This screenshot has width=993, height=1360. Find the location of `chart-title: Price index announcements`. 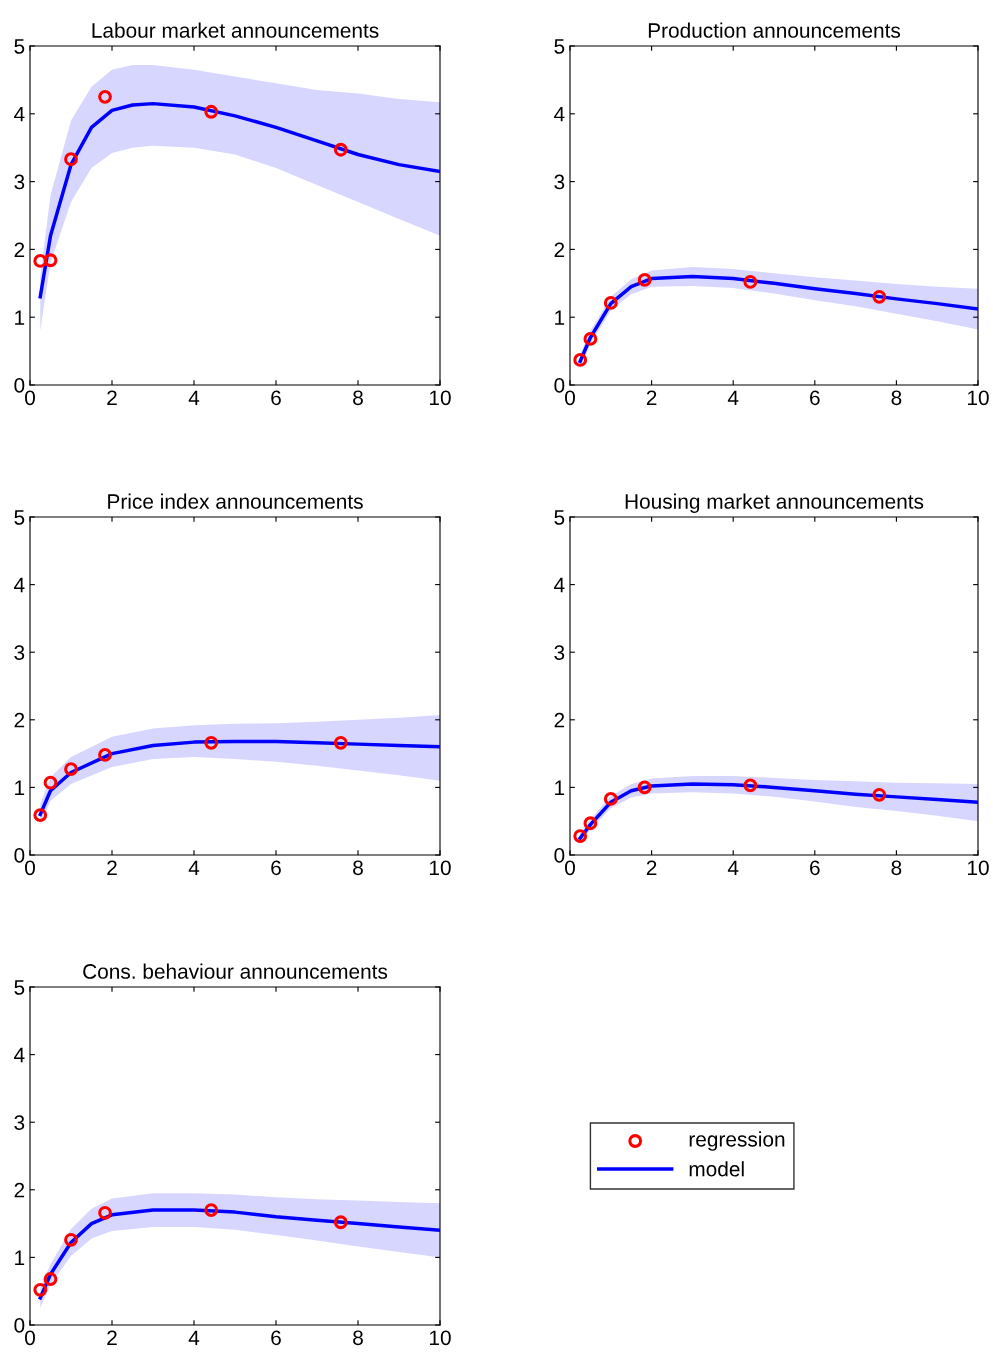

chart-title: Price index announcements is located at coordinates (235, 501).